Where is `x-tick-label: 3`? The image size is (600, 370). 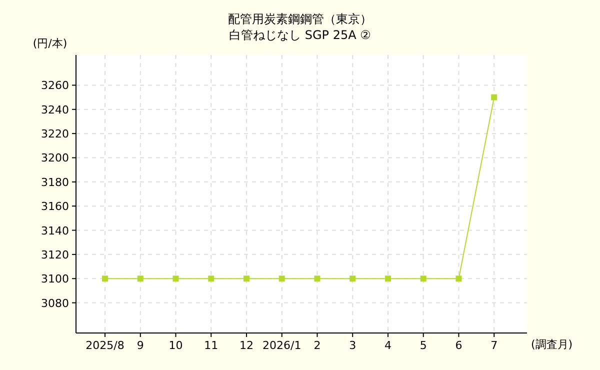 x-tick-label: 3 is located at coordinates (352, 345).